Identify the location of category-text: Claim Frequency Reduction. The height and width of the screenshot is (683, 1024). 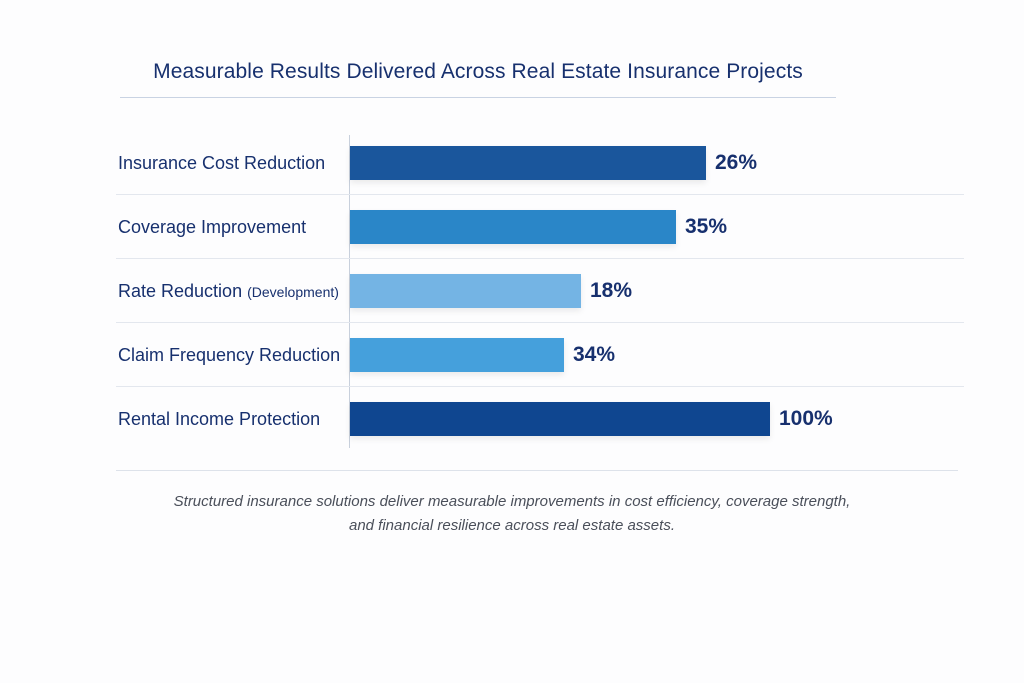
(229, 355).